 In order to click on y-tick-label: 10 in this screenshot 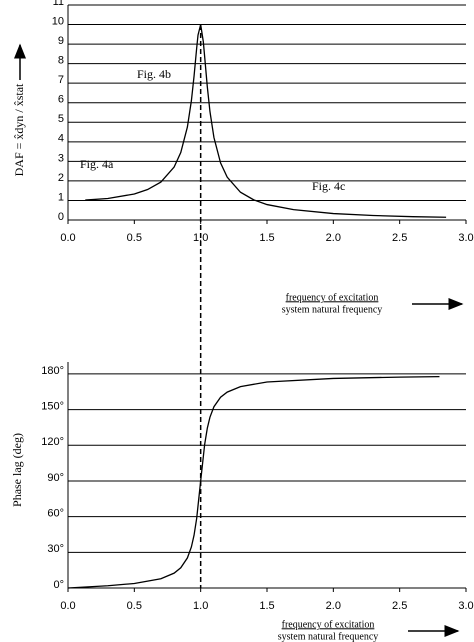, I will do `click(58, 21)`.